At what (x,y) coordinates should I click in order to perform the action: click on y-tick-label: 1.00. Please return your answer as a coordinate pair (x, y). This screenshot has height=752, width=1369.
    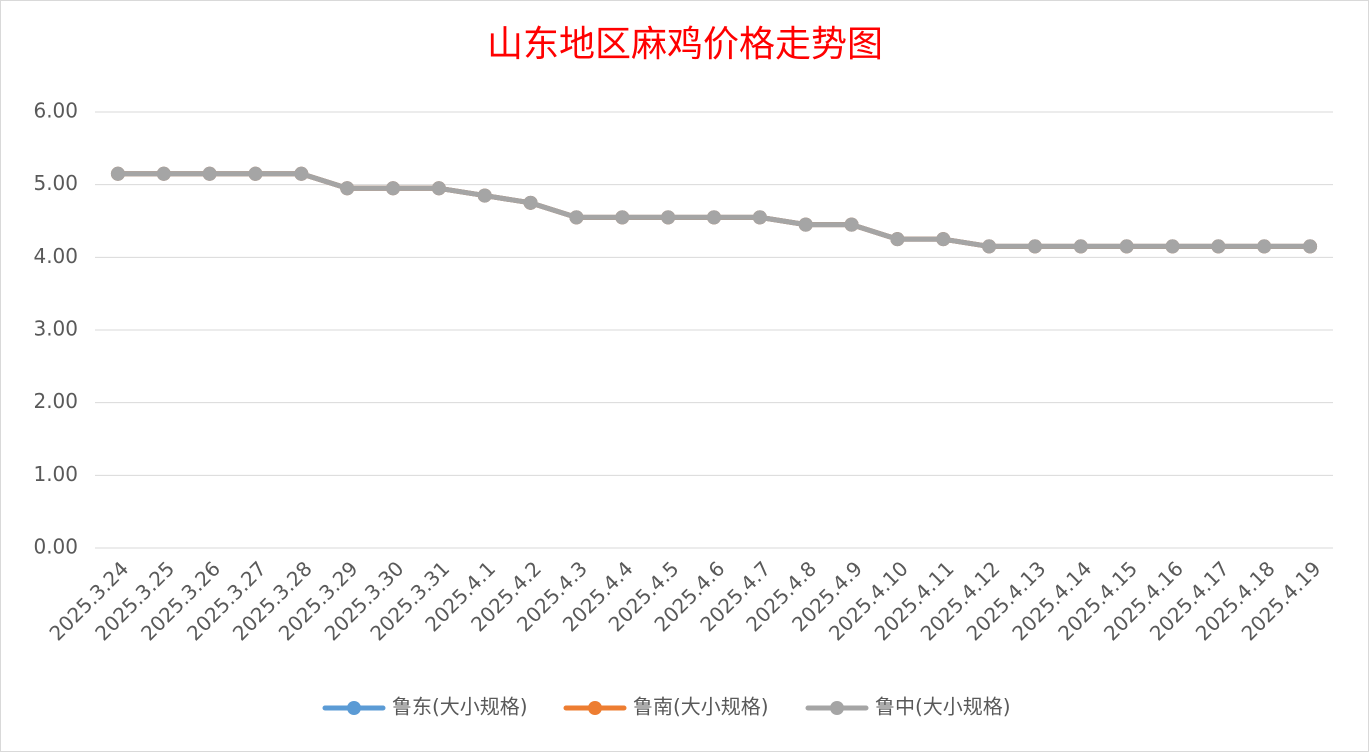
    Looking at the image, I should click on (55, 474).